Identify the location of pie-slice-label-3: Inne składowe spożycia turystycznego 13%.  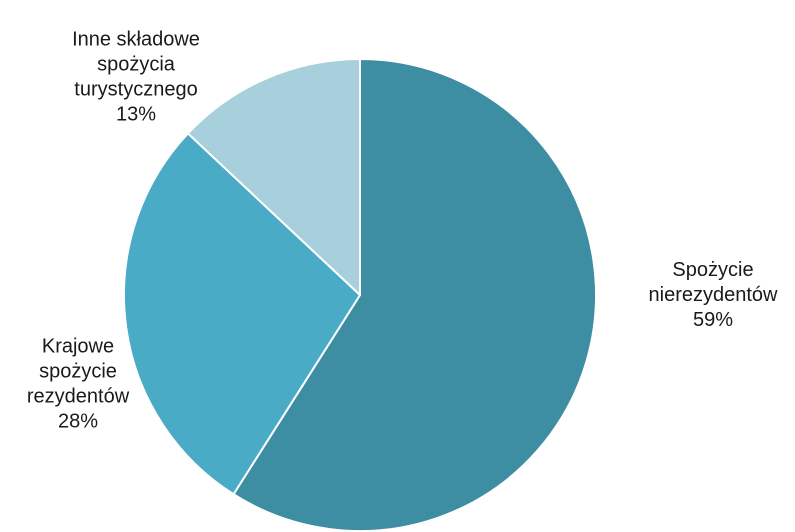
(136, 77).